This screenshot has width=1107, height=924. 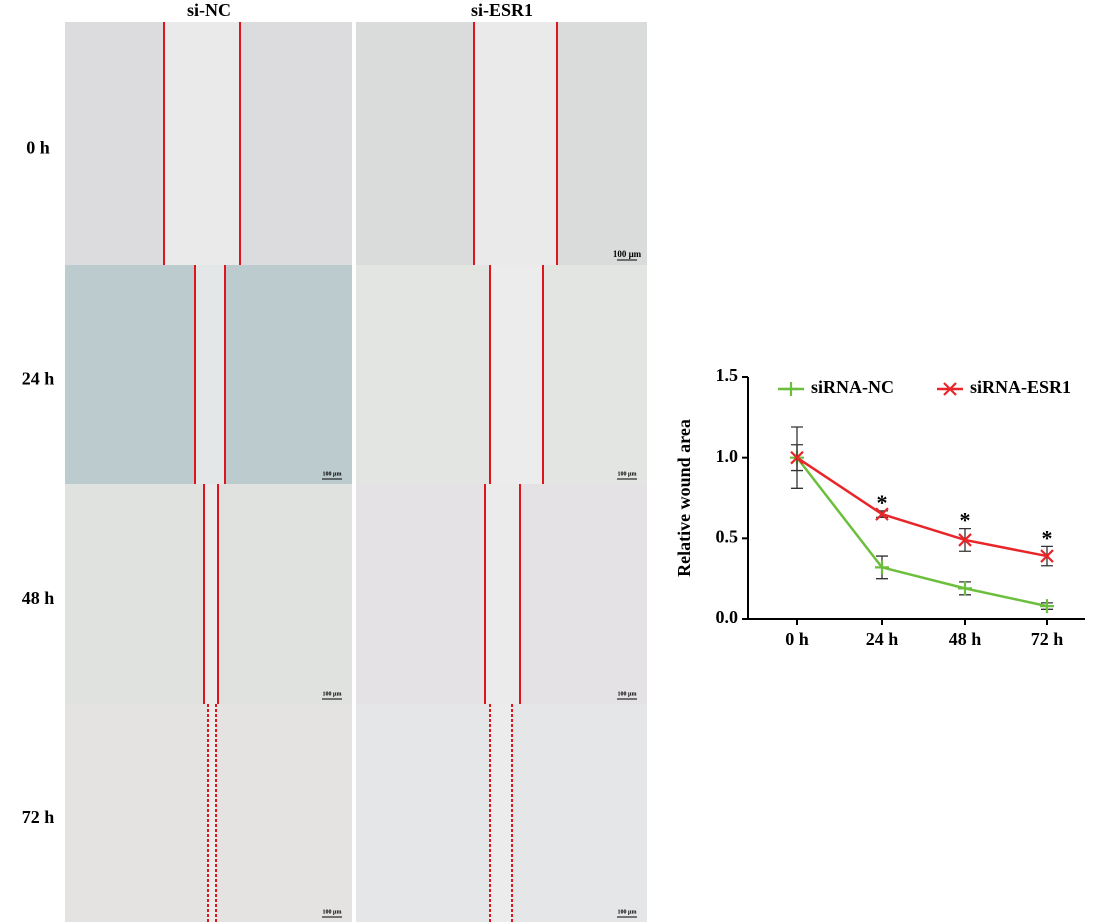 I want to click on column-label: si-ESR1, so click(x=502, y=10).